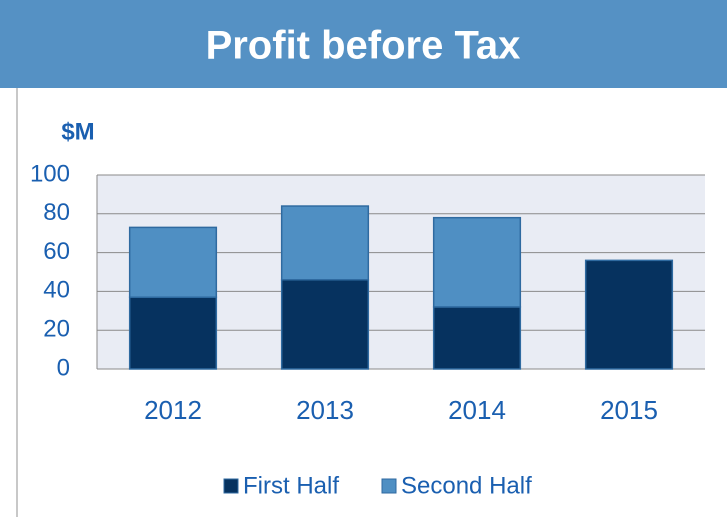  I want to click on x-tick-label: 2015, so click(629, 410).